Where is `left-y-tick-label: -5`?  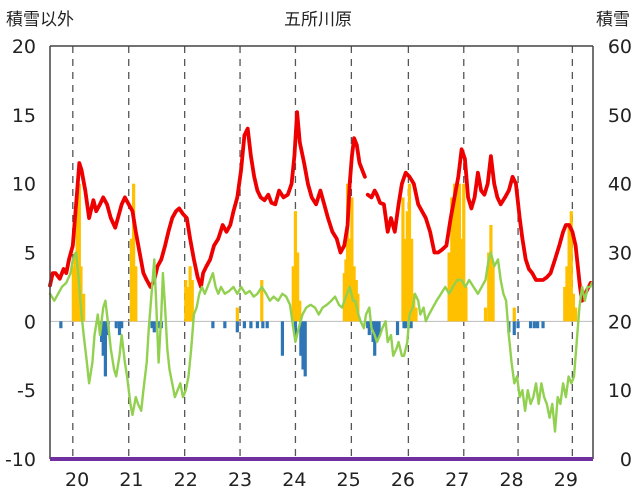
left-y-tick-label: -5 is located at coordinates (26, 391).